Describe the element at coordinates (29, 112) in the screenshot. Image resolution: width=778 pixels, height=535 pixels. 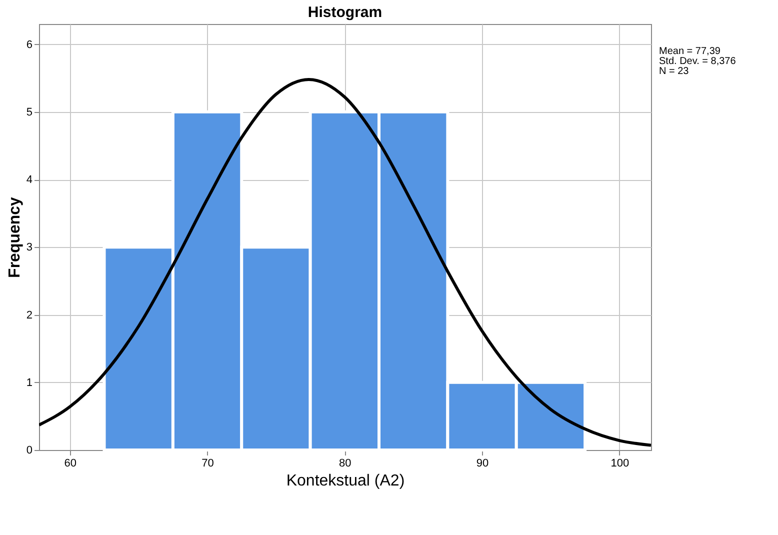
I see `y-tick-label: 5` at that location.